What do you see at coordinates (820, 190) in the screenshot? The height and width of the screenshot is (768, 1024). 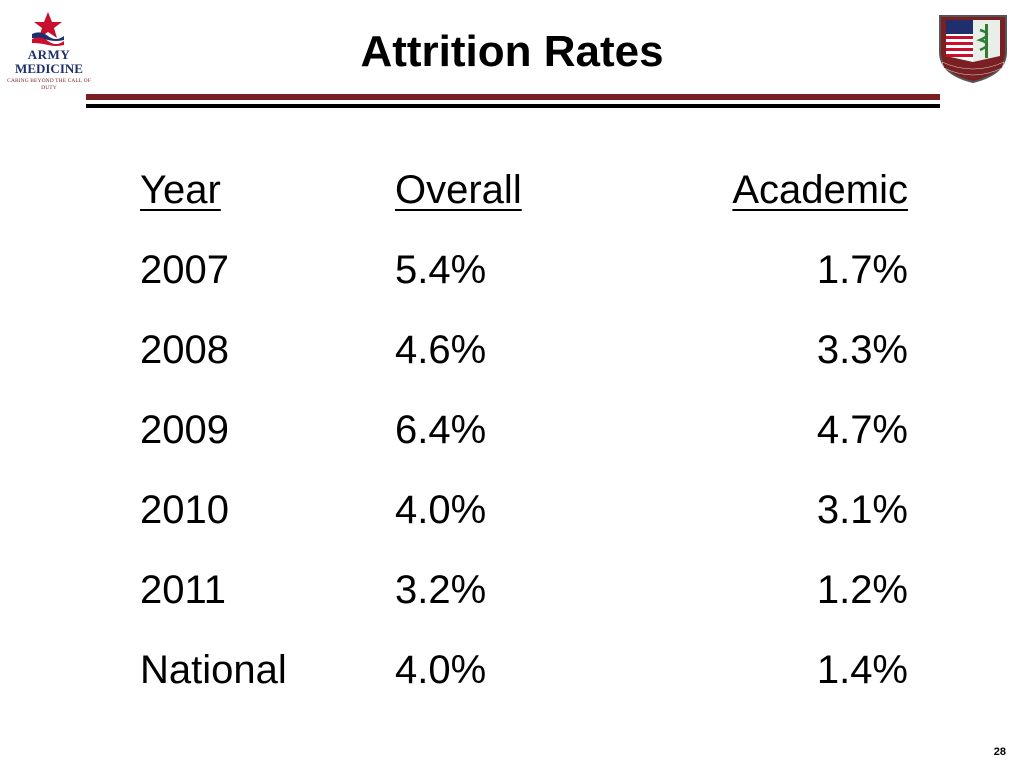 I see `header-academic: Academic` at bounding box center [820, 190].